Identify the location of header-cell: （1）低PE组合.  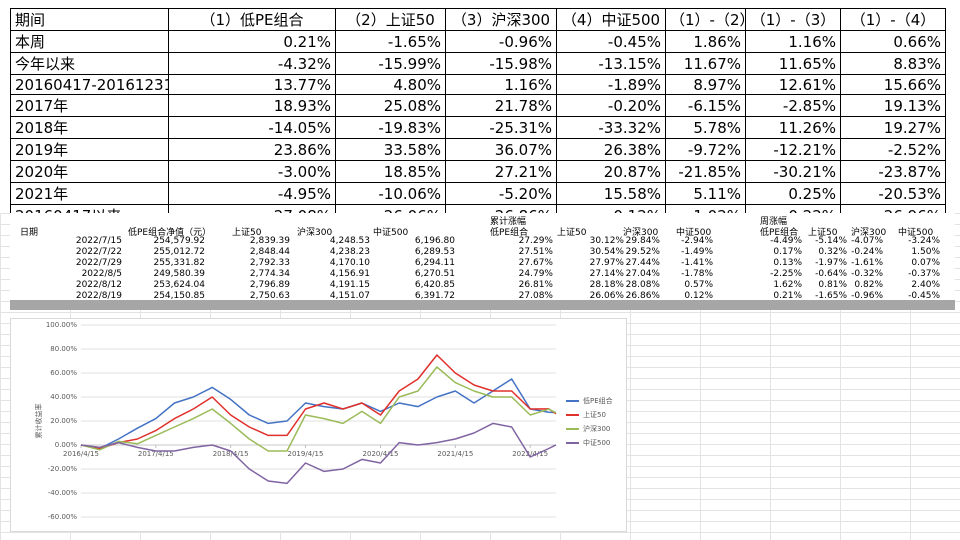
(252, 19).